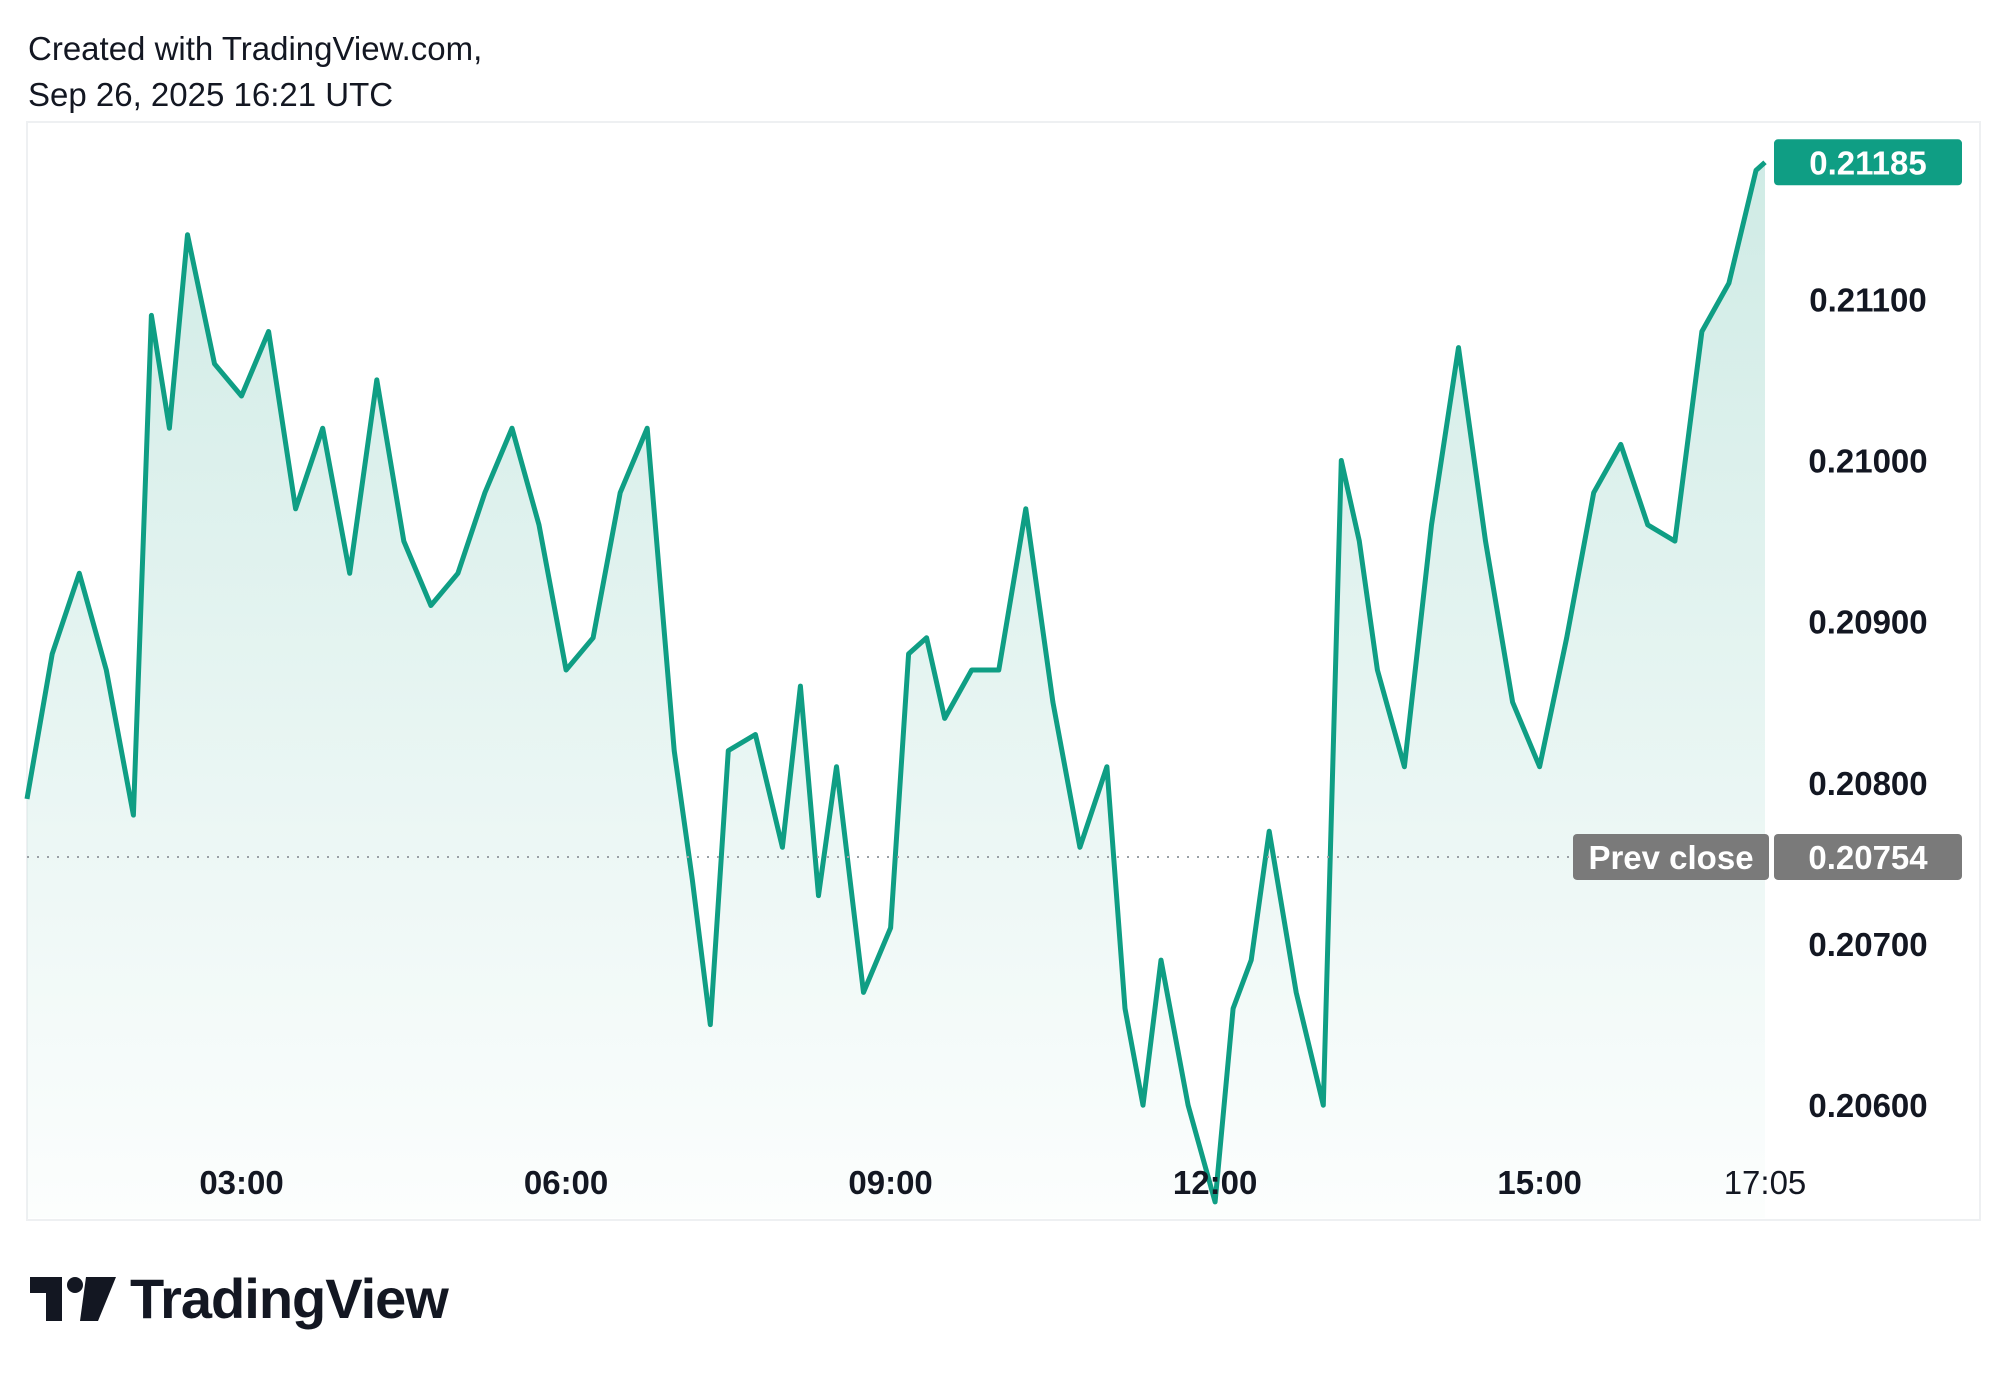  I want to click on x-tick-label: 17:05, so click(1765, 1182).